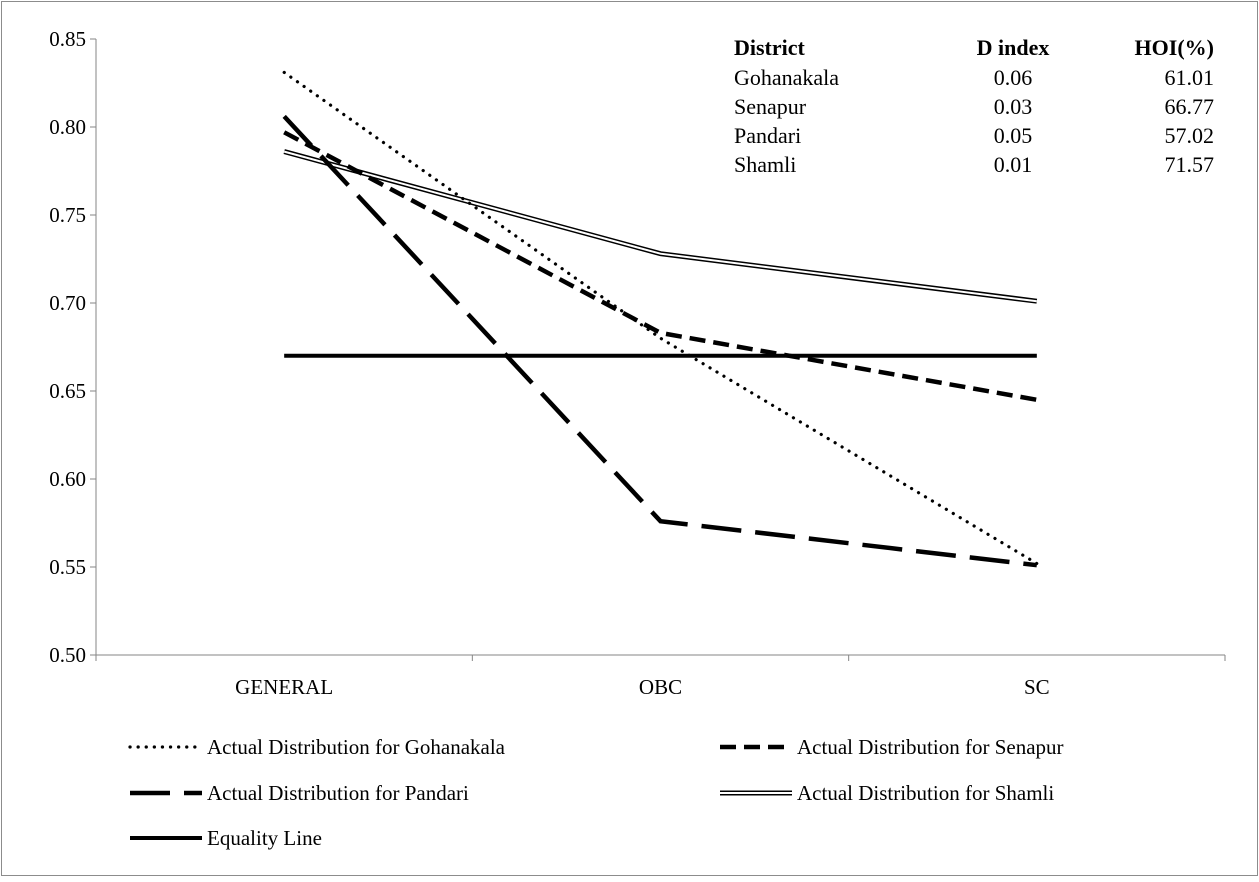 The image size is (1259, 882). What do you see at coordinates (67, 215) in the screenshot?
I see `y-tick-label: 0.75` at bounding box center [67, 215].